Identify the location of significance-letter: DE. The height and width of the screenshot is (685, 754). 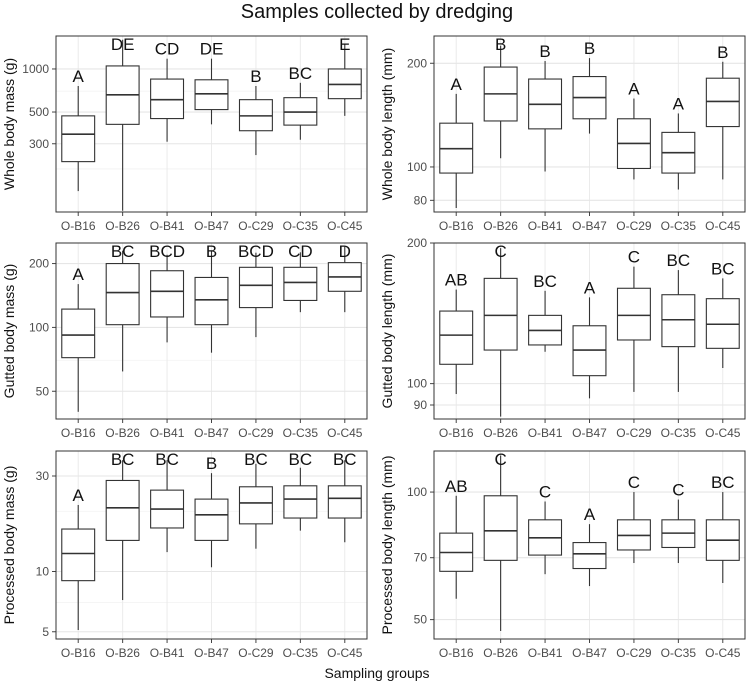
(123, 44).